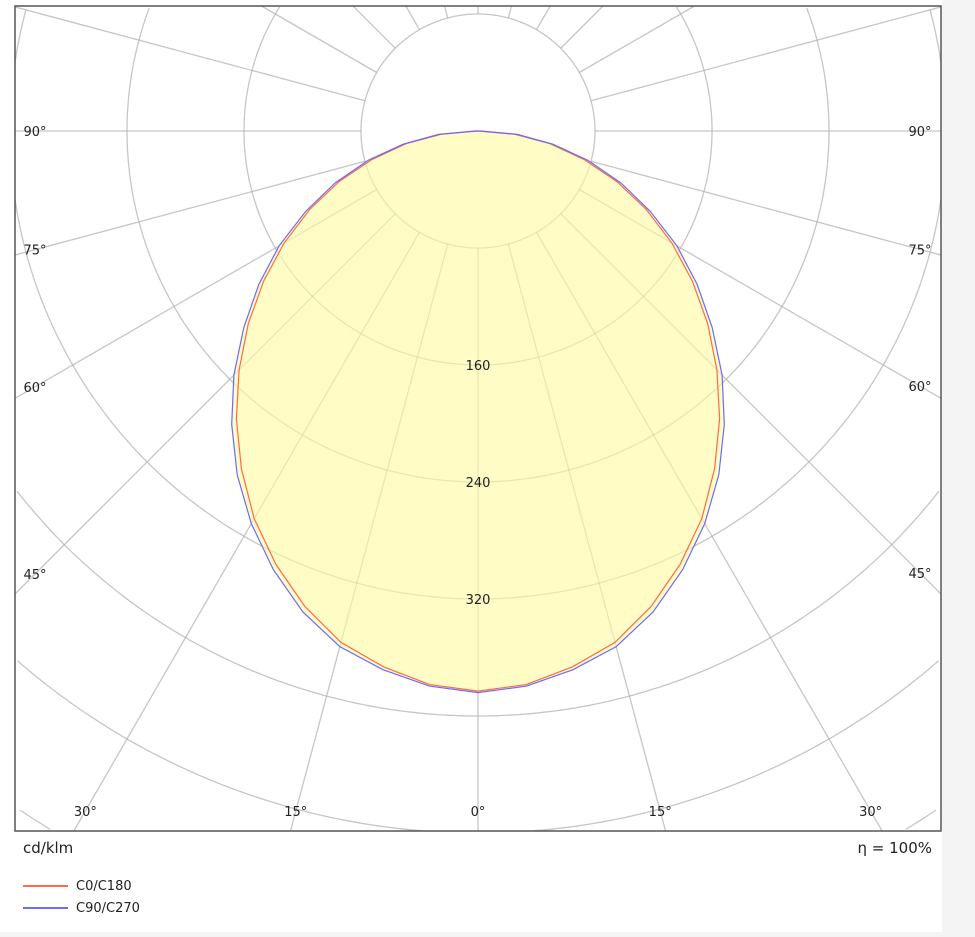 Image resolution: width=975 pixels, height=937 pixels. Describe the element at coordinates (478, 600) in the screenshot. I see `radial-tick-label: 320` at that location.